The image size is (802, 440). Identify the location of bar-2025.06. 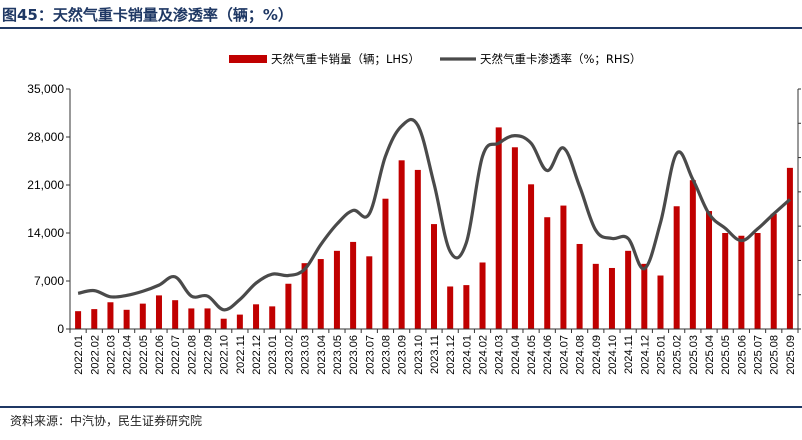
(741, 282).